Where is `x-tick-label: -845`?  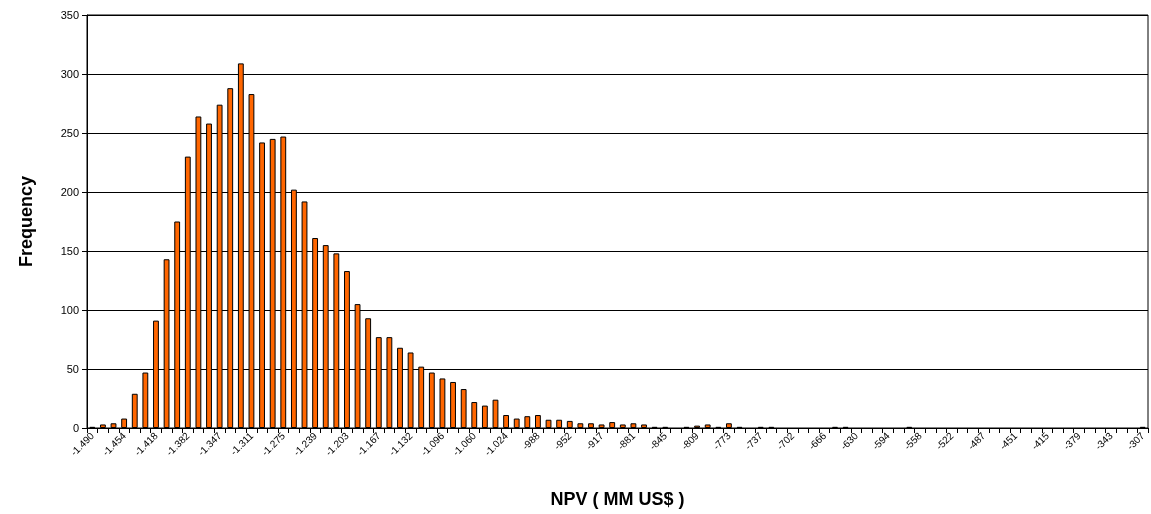 x-tick-label: -845 is located at coordinates (658, 441).